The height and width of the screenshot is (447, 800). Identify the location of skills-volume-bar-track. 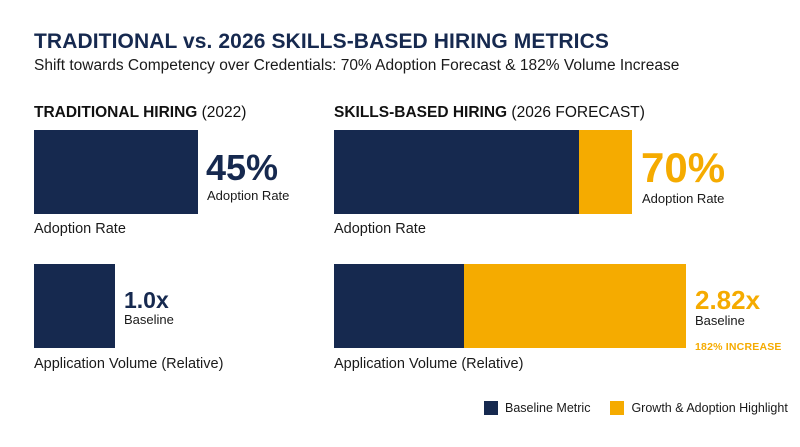
(510, 306).